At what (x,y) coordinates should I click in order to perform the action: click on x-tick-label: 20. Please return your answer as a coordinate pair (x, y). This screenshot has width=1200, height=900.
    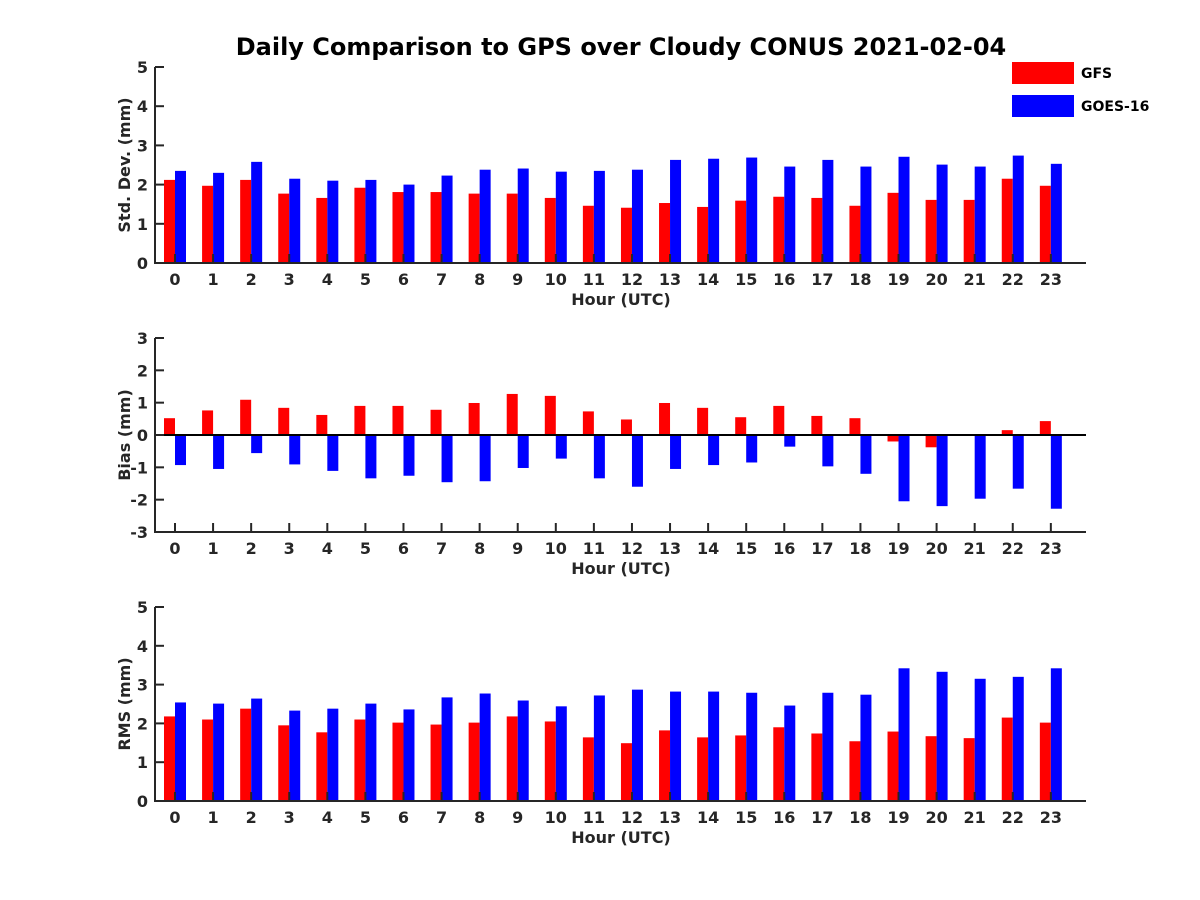
    Looking at the image, I should click on (936, 817).